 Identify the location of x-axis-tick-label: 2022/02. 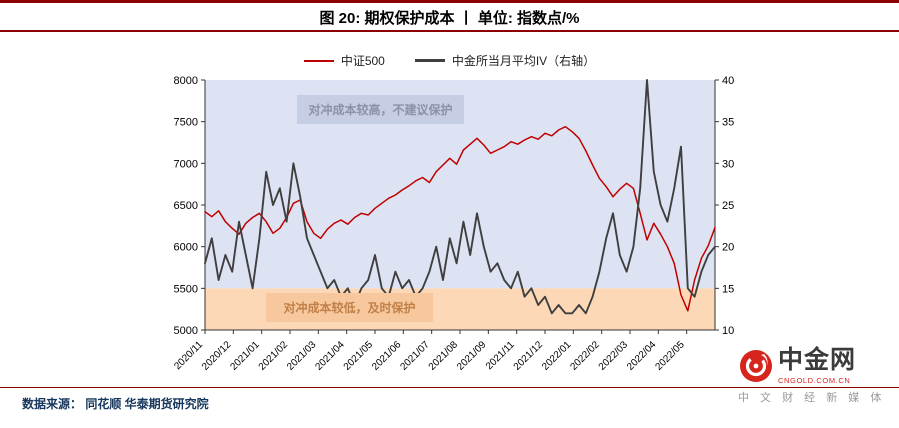
(585, 356).